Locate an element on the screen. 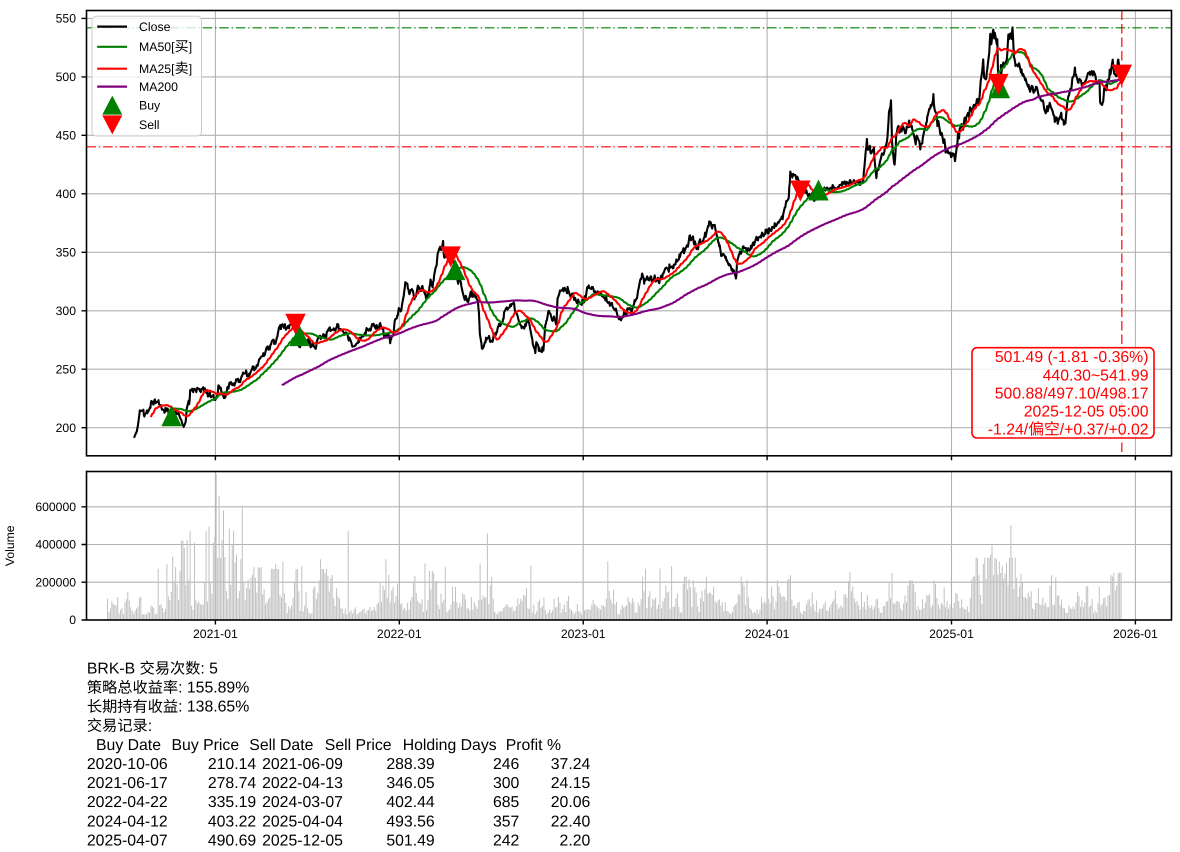 This screenshot has width=1180, height=852. svg-text:: 5: : 5 is located at coordinates (209, 669).